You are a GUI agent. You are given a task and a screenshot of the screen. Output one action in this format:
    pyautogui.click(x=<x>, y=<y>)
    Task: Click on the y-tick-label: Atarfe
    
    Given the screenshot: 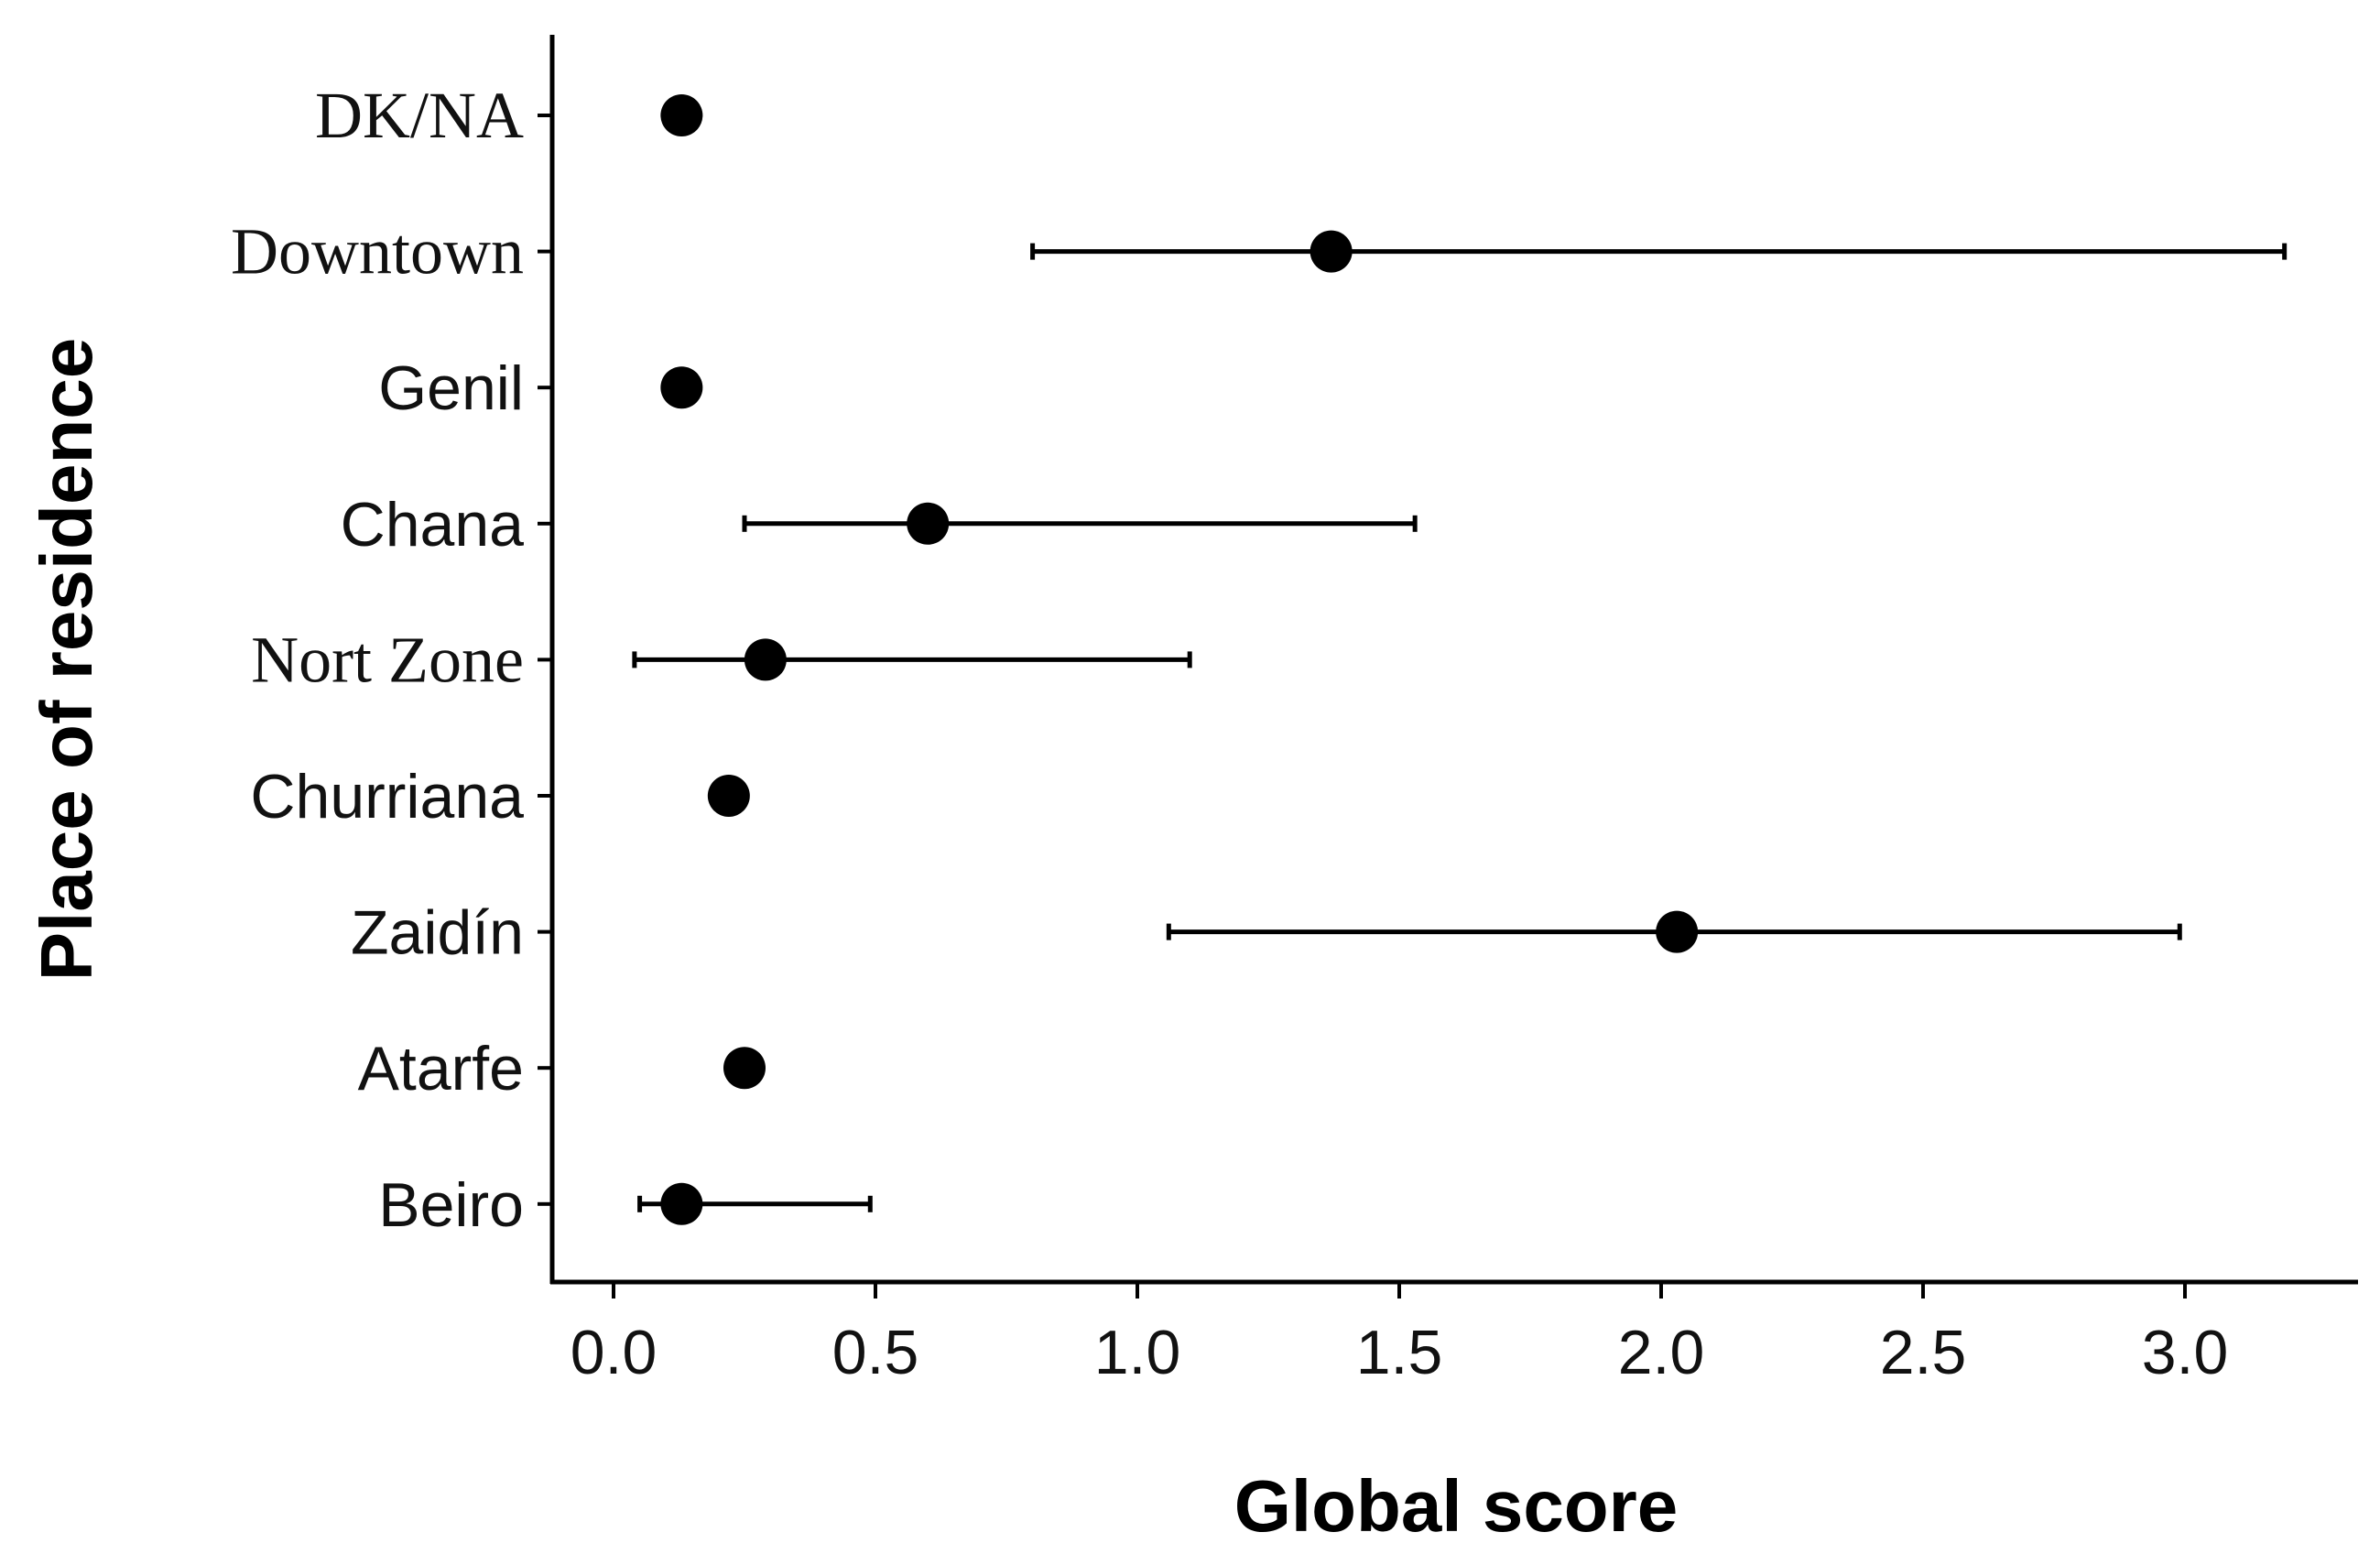 What is the action you would take?
    pyautogui.click(x=441, y=1068)
    